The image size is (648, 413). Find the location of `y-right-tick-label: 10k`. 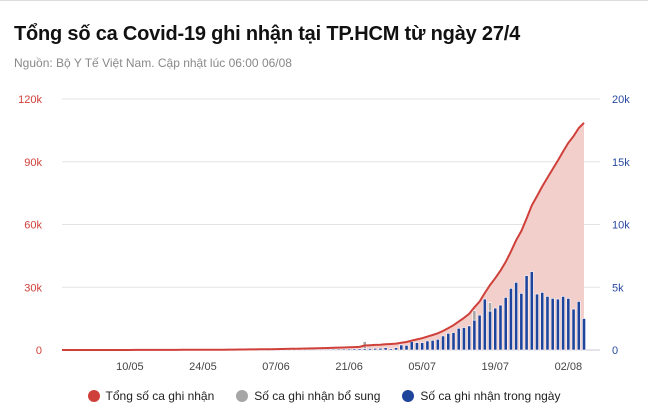

y-right-tick-label: 10k is located at coordinates (621, 226).